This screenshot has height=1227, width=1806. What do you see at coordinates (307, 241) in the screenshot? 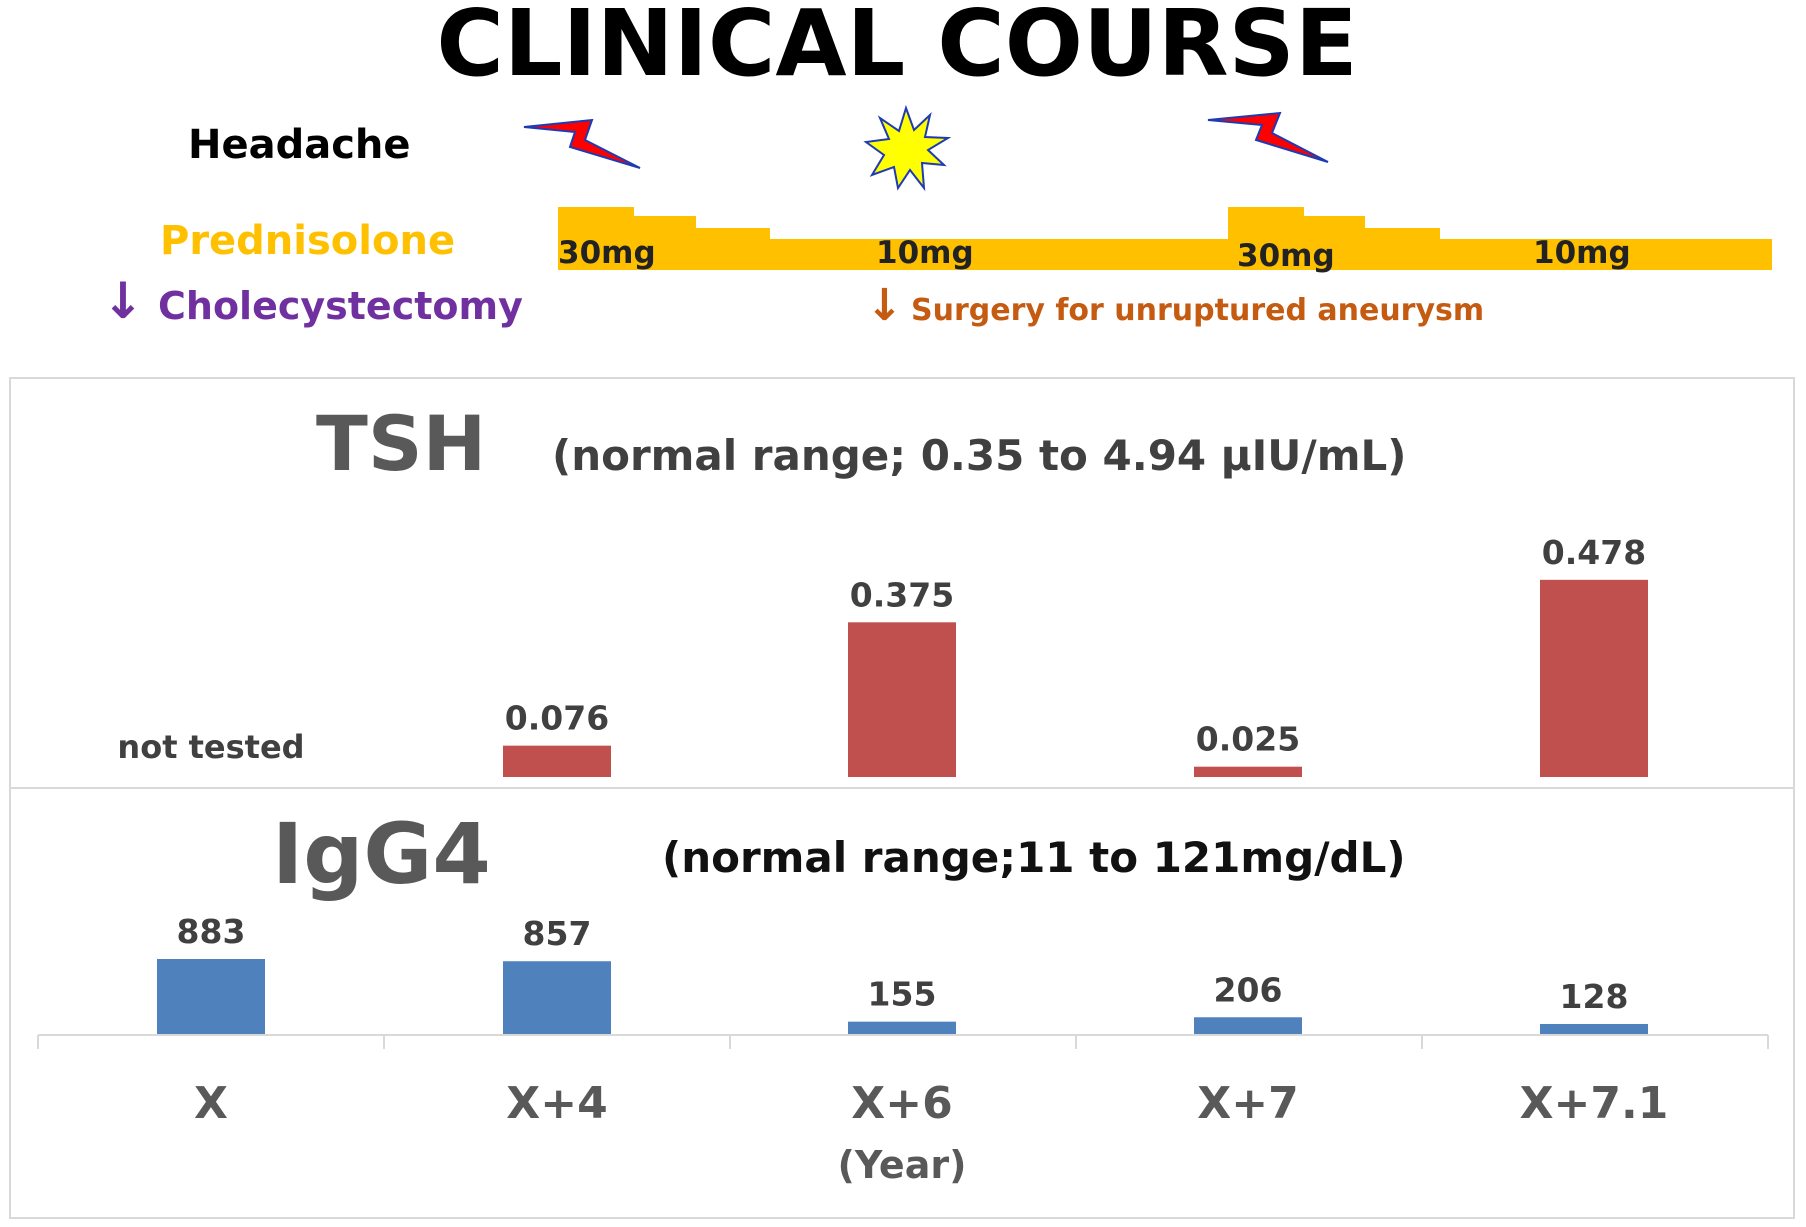
I see `prednisolone-label: Prednisolone` at bounding box center [307, 241].